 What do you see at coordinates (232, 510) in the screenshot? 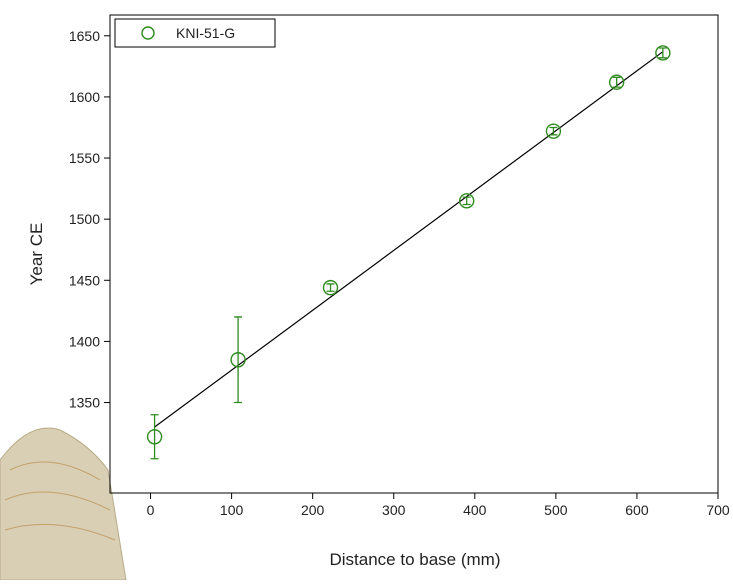
I see `x-tick-label: 100` at bounding box center [232, 510].